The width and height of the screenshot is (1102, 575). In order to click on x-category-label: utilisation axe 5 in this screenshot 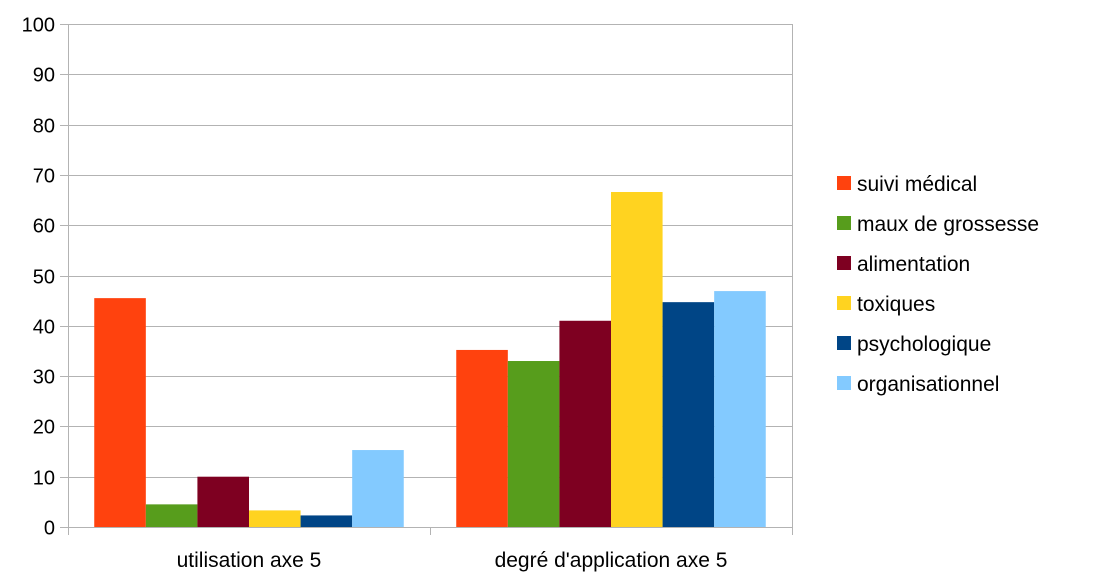, I will do `click(249, 560)`.